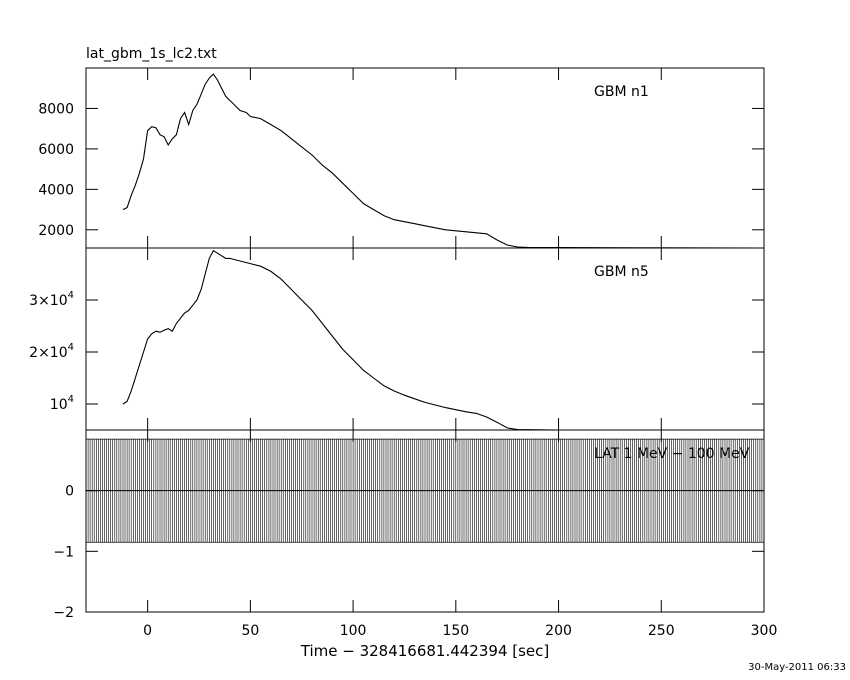 This screenshot has height=680, width=850. What do you see at coordinates (558, 631) in the screenshot?
I see `x-tick-label: 200` at bounding box center [558, 631].